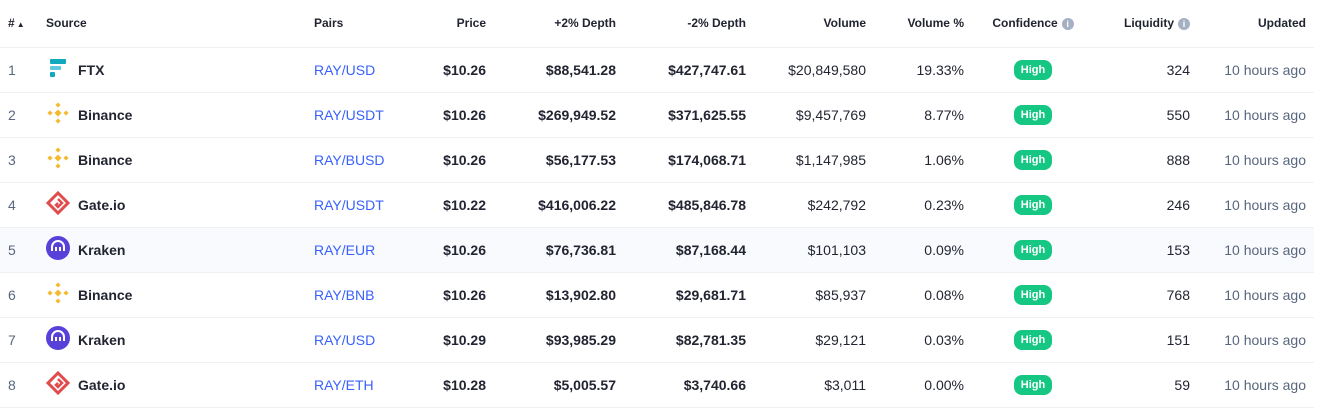  Describe the element at coordinates (172, 69) in the screenshot. I see `row-source: FTX` at that location.